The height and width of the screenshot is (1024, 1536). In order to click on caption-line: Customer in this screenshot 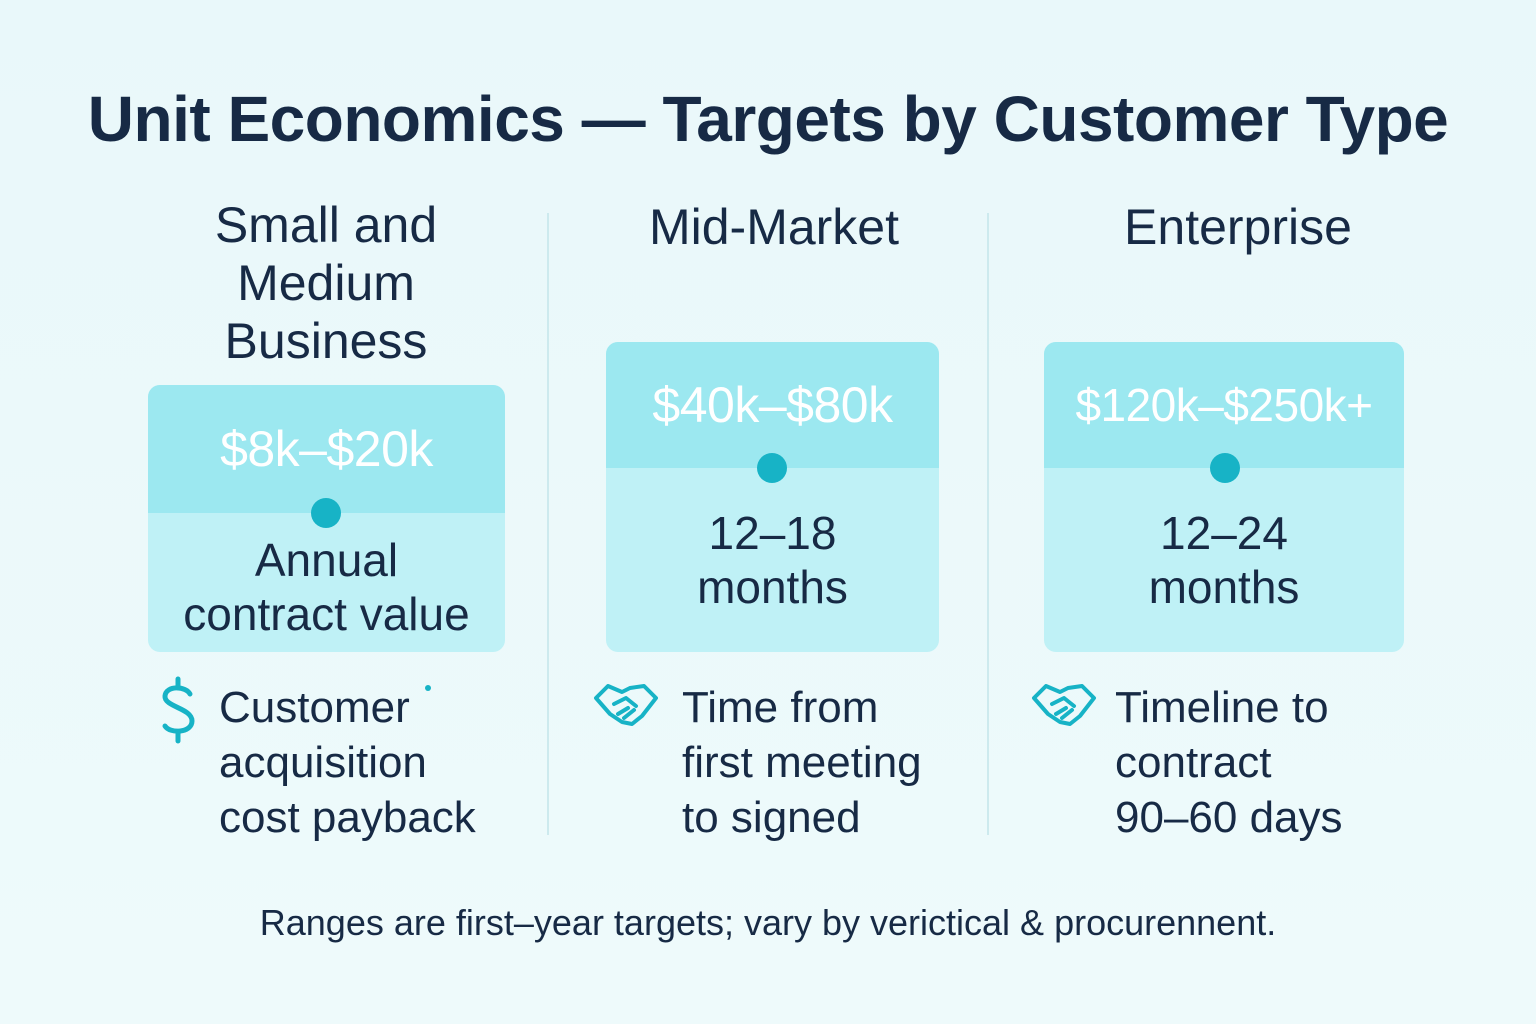, I will do `click(347, 707)`.